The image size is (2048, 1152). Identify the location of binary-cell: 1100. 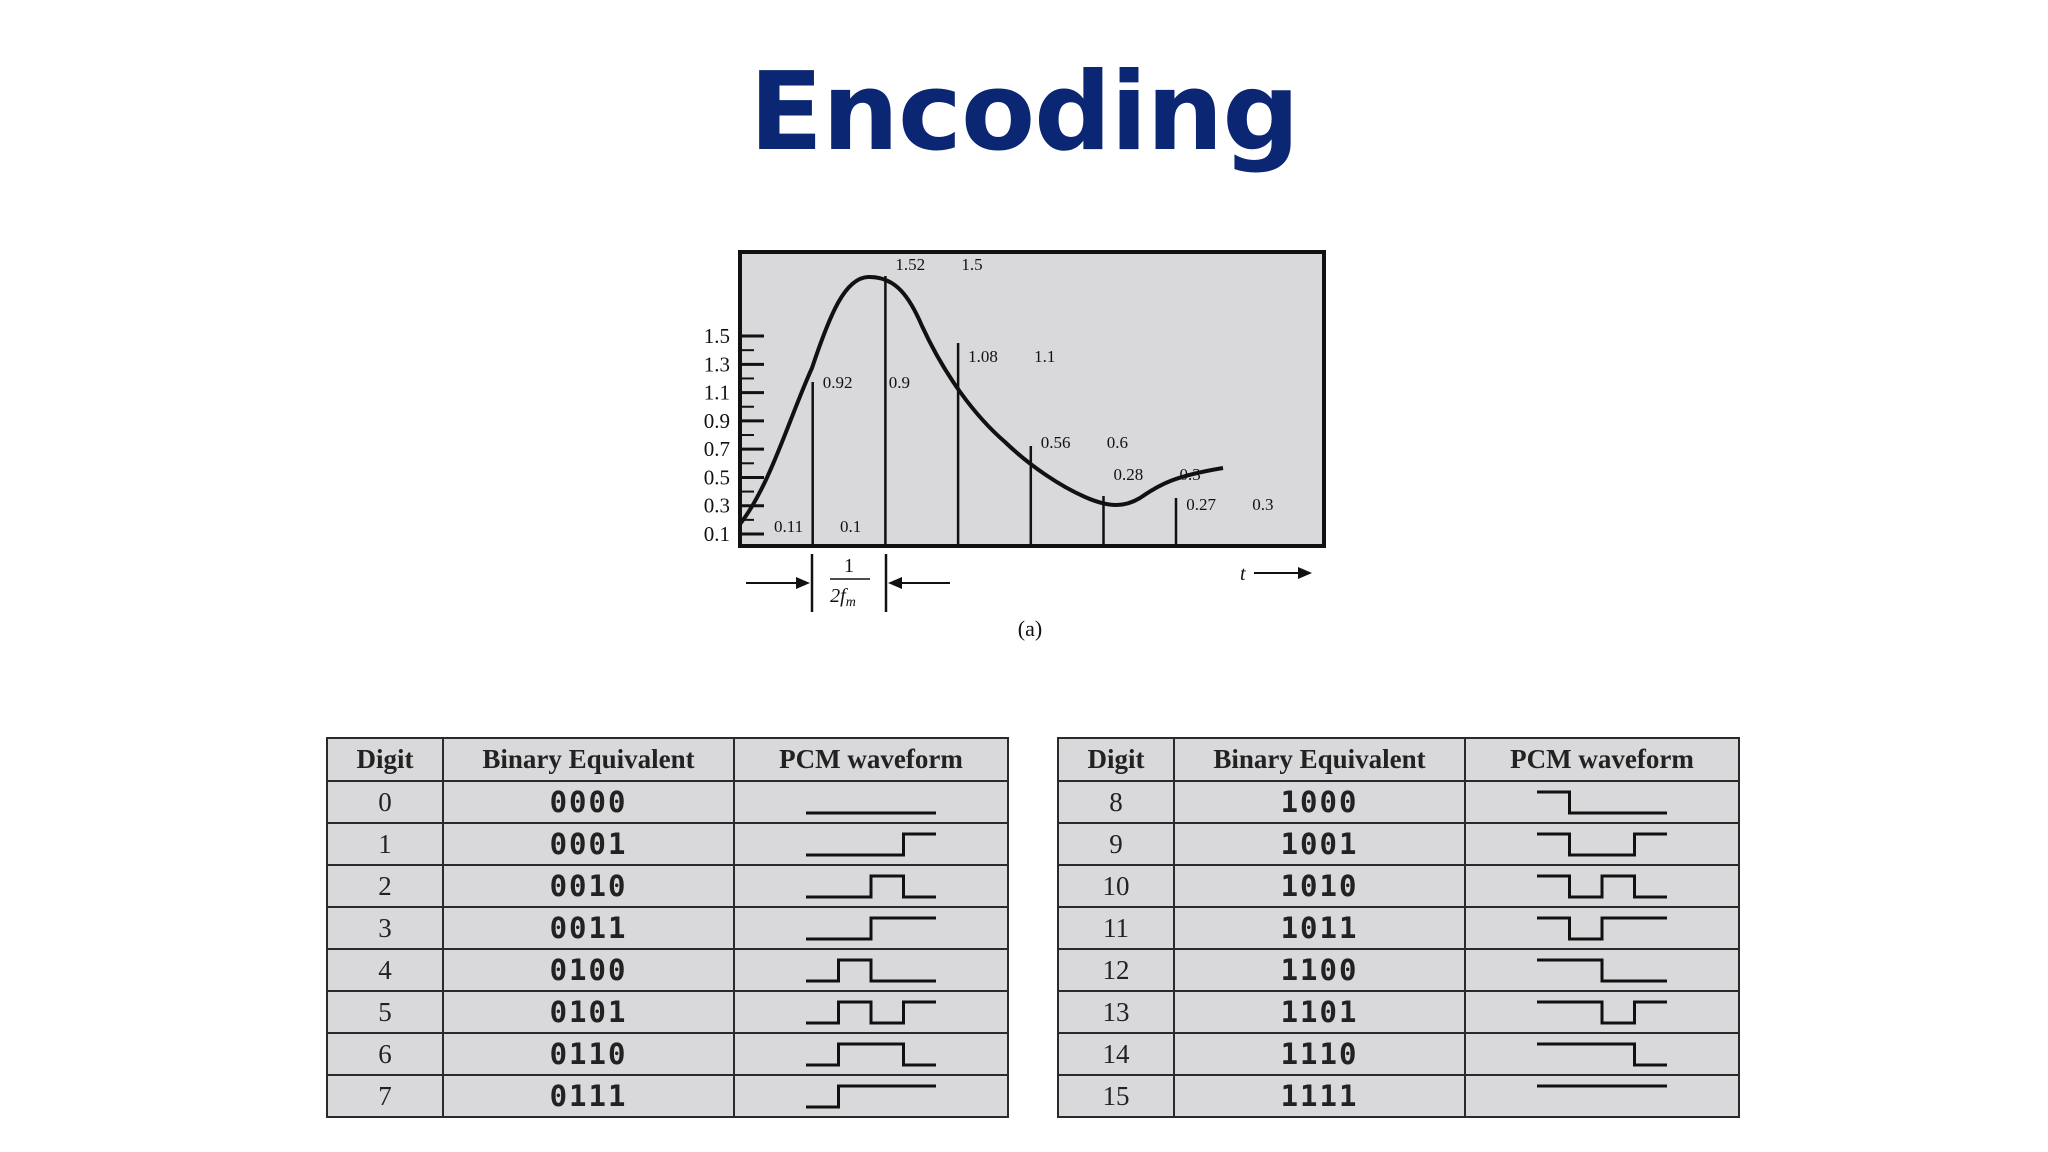
(1319, 970).